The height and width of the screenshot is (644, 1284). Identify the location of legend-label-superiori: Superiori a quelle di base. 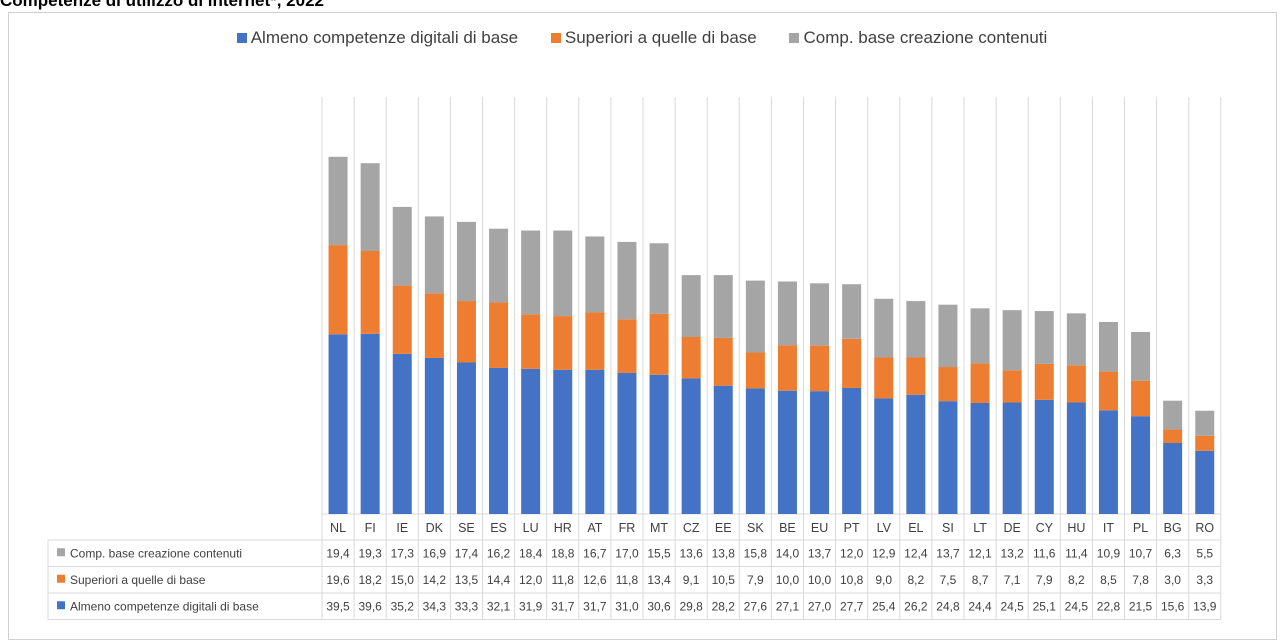
(660, 37).